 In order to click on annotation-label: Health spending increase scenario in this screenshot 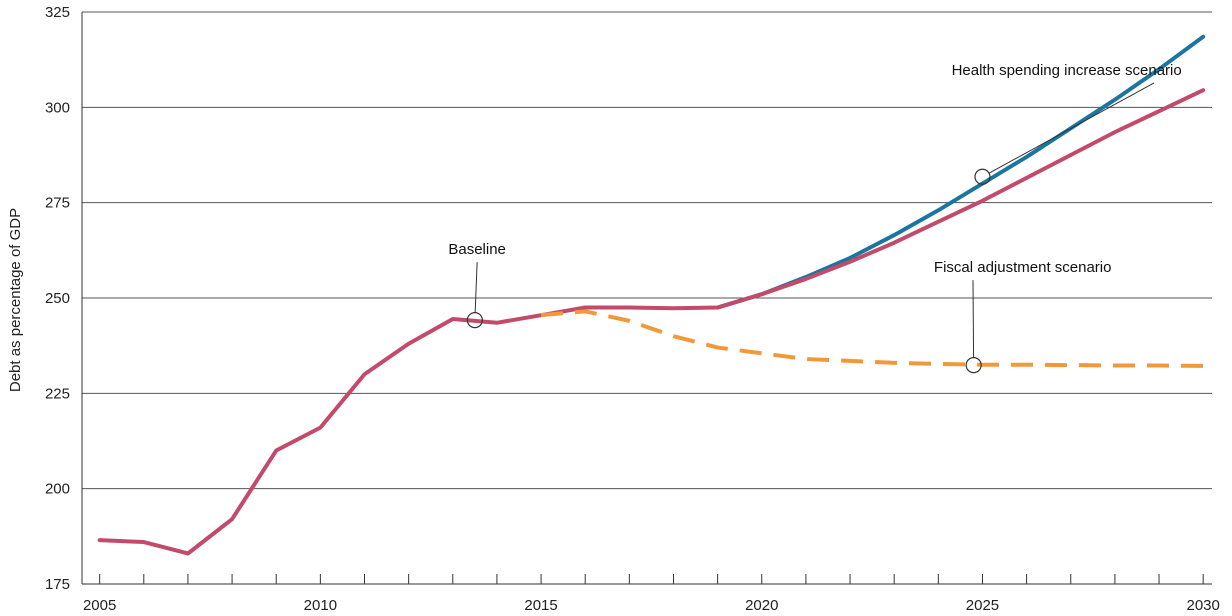, I will do `click(1067, 70)`.